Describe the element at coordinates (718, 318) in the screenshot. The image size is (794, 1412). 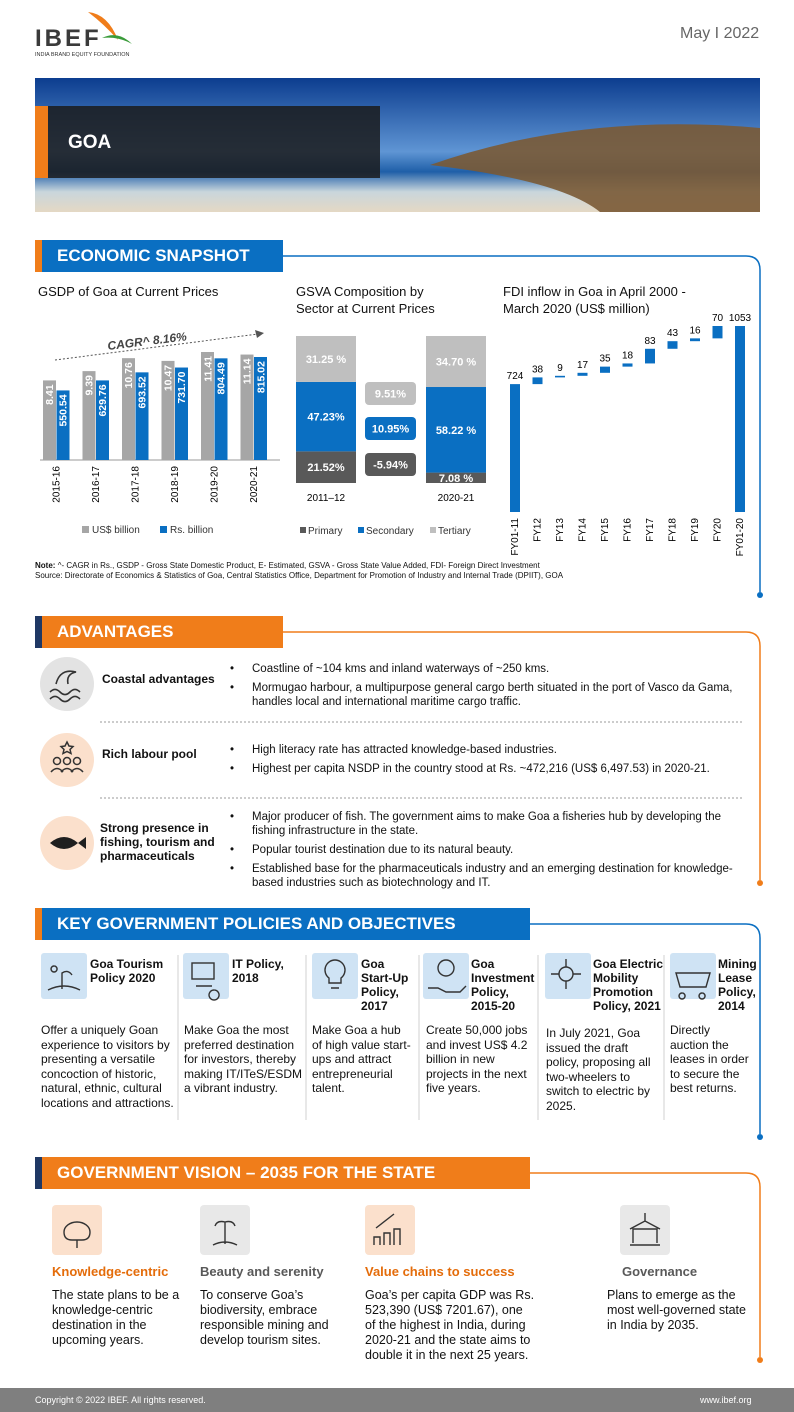
I see `value-label: 70` at that location.